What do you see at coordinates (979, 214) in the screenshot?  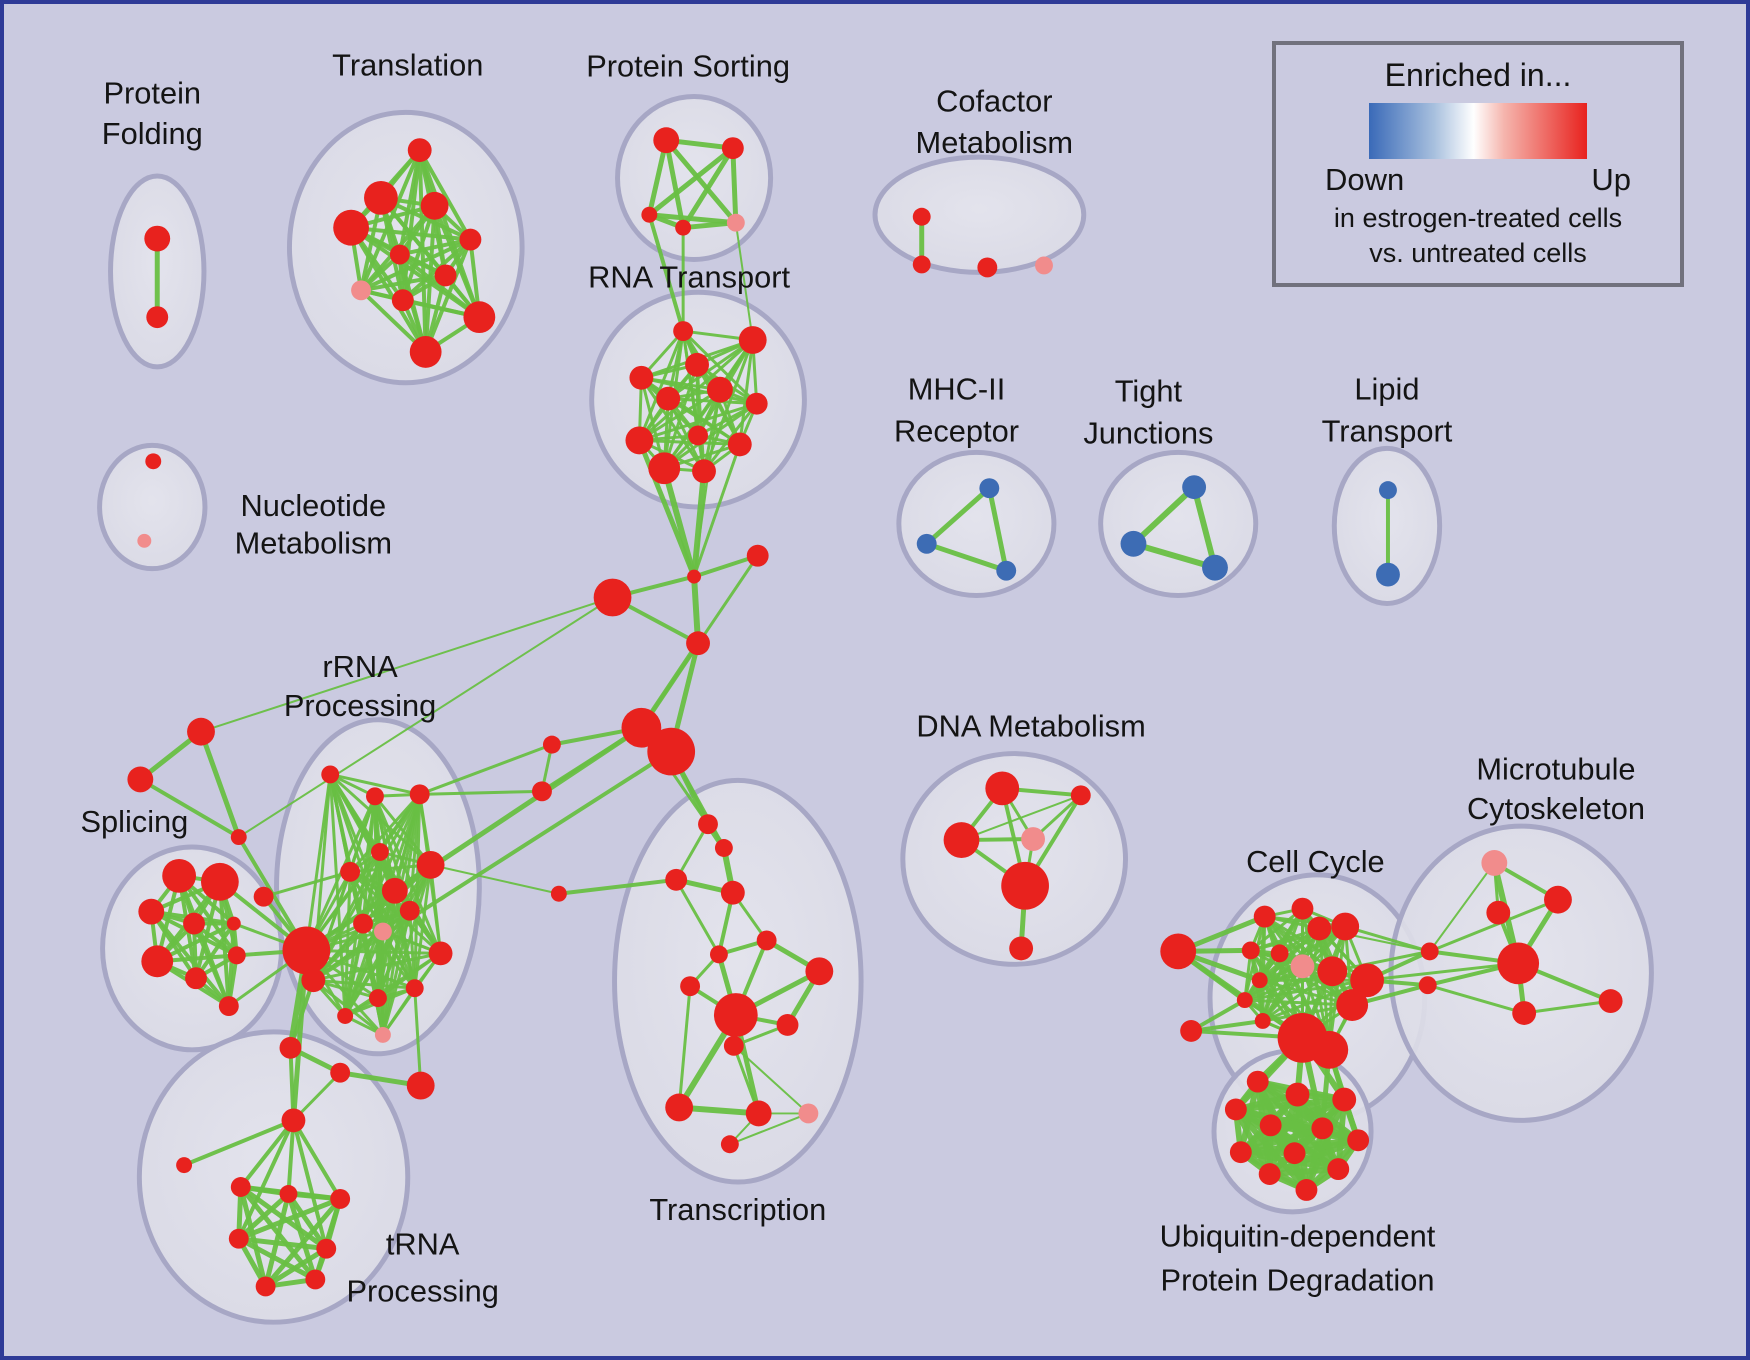 I see `cluster-ellipse-cofactor_metabolism` at bounding box center [979, 214].